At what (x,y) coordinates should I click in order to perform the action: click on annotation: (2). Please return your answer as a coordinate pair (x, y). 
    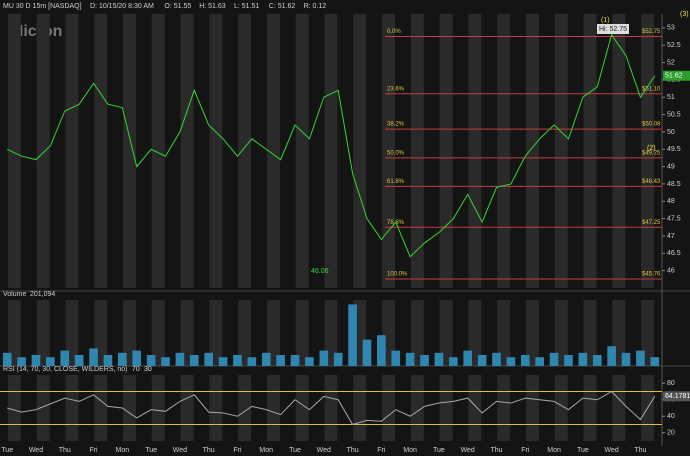
    Looking at the image, I should click on (651, 148).